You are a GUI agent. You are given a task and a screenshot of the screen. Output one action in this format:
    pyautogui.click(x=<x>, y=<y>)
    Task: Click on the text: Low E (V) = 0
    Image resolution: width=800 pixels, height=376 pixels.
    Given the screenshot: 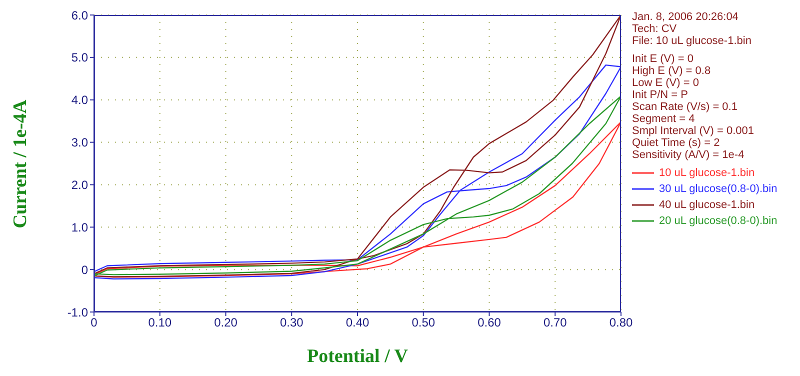 What is the action you would take?
    pyautogui.click(x=666, y=83)
    